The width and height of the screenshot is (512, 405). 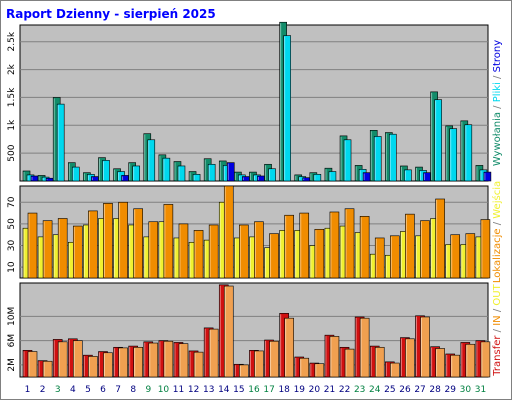 I want to click on day-label-10: 10, so click(x=164, y=390).